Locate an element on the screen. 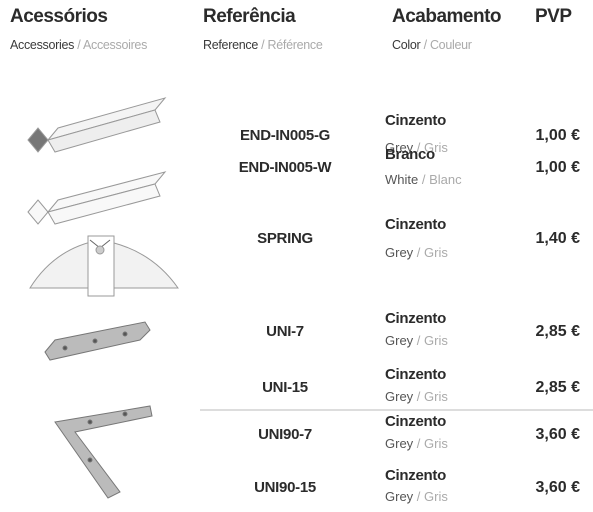 Image resolution: width=593 pixels, height=512 pixels. column-subtitle: Reference / Référence is located at coordinates (263, 45).